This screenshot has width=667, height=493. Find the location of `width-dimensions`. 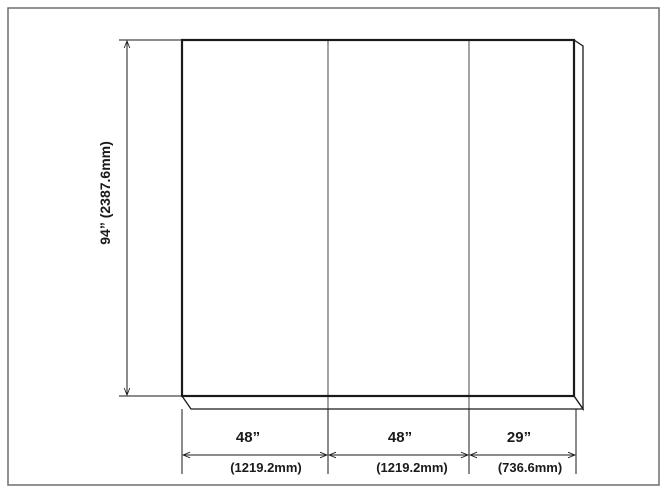

width-dimensions is located at coordinates (379, 441).